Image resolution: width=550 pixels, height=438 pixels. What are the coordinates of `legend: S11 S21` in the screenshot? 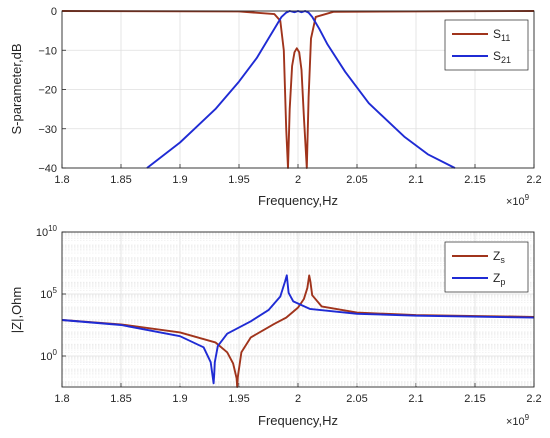 It's located at (486, 45).